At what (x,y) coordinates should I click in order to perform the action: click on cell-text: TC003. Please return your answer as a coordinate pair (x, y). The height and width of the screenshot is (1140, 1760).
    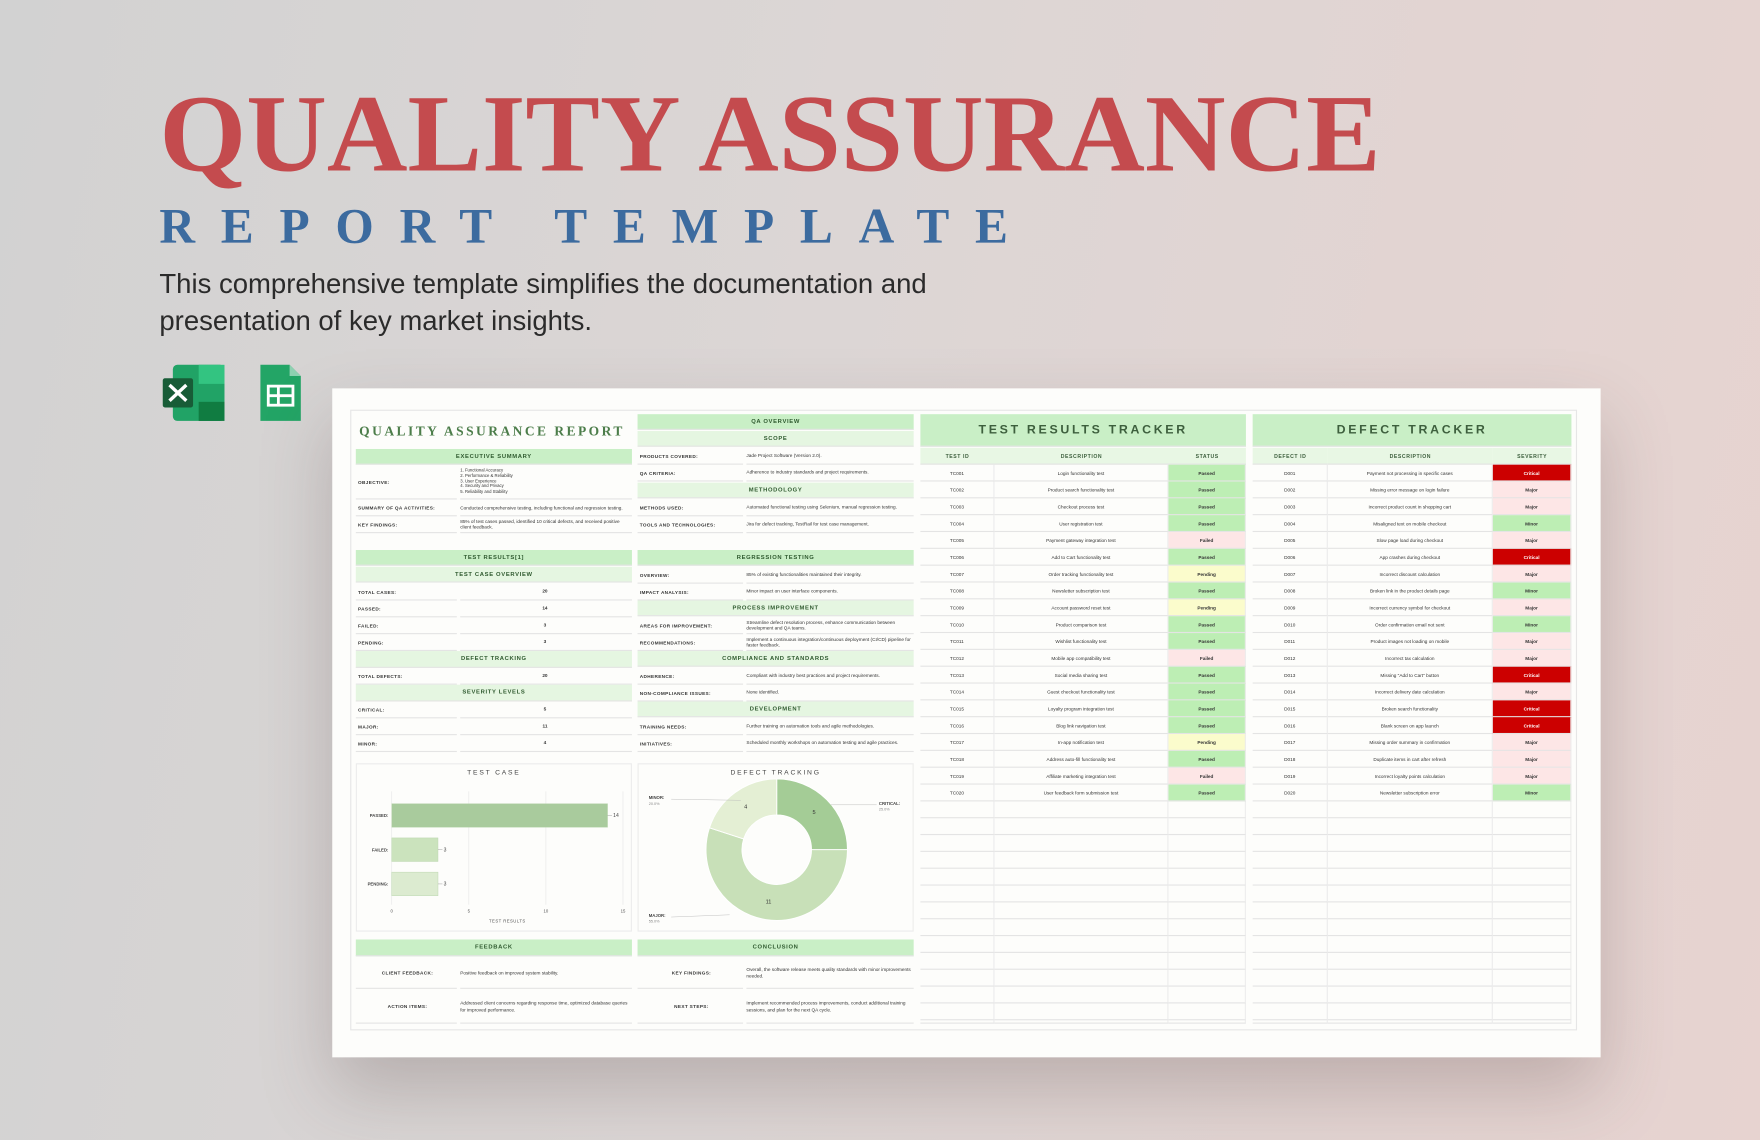
    Looking at the image, I should click on (957, 507).